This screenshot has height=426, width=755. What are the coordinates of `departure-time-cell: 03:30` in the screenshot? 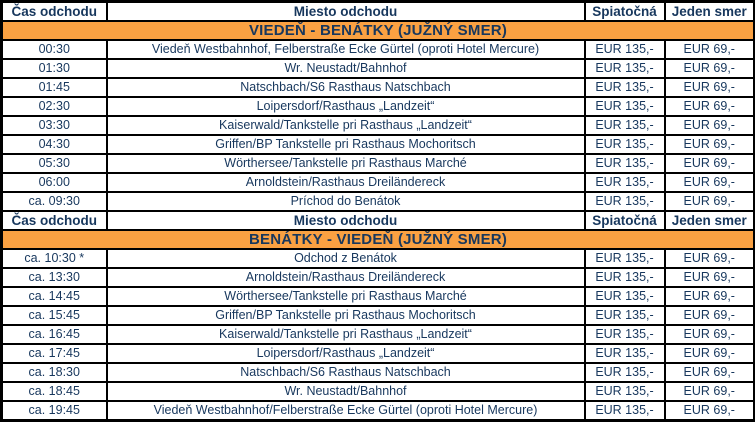 It's located at (54, 125).